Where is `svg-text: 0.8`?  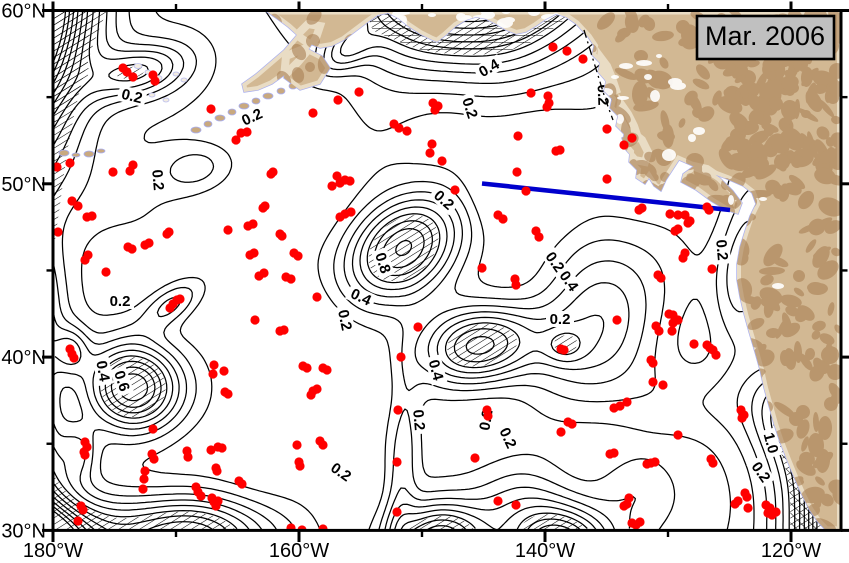 svg-text: 0.8 is located at coordinates (382, 263).